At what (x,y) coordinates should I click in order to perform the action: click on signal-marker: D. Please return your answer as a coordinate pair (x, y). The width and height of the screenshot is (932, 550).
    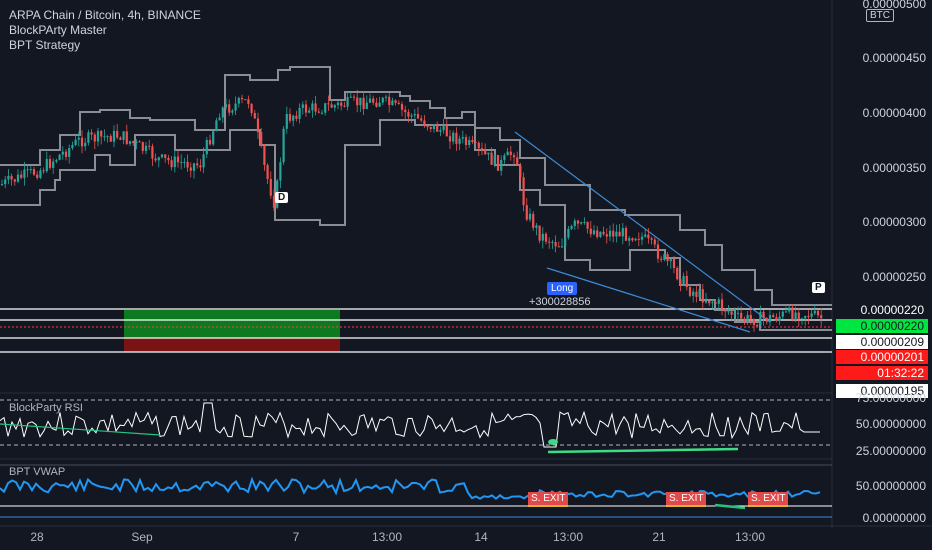
    Looking at the image, I should click on (282, 197).